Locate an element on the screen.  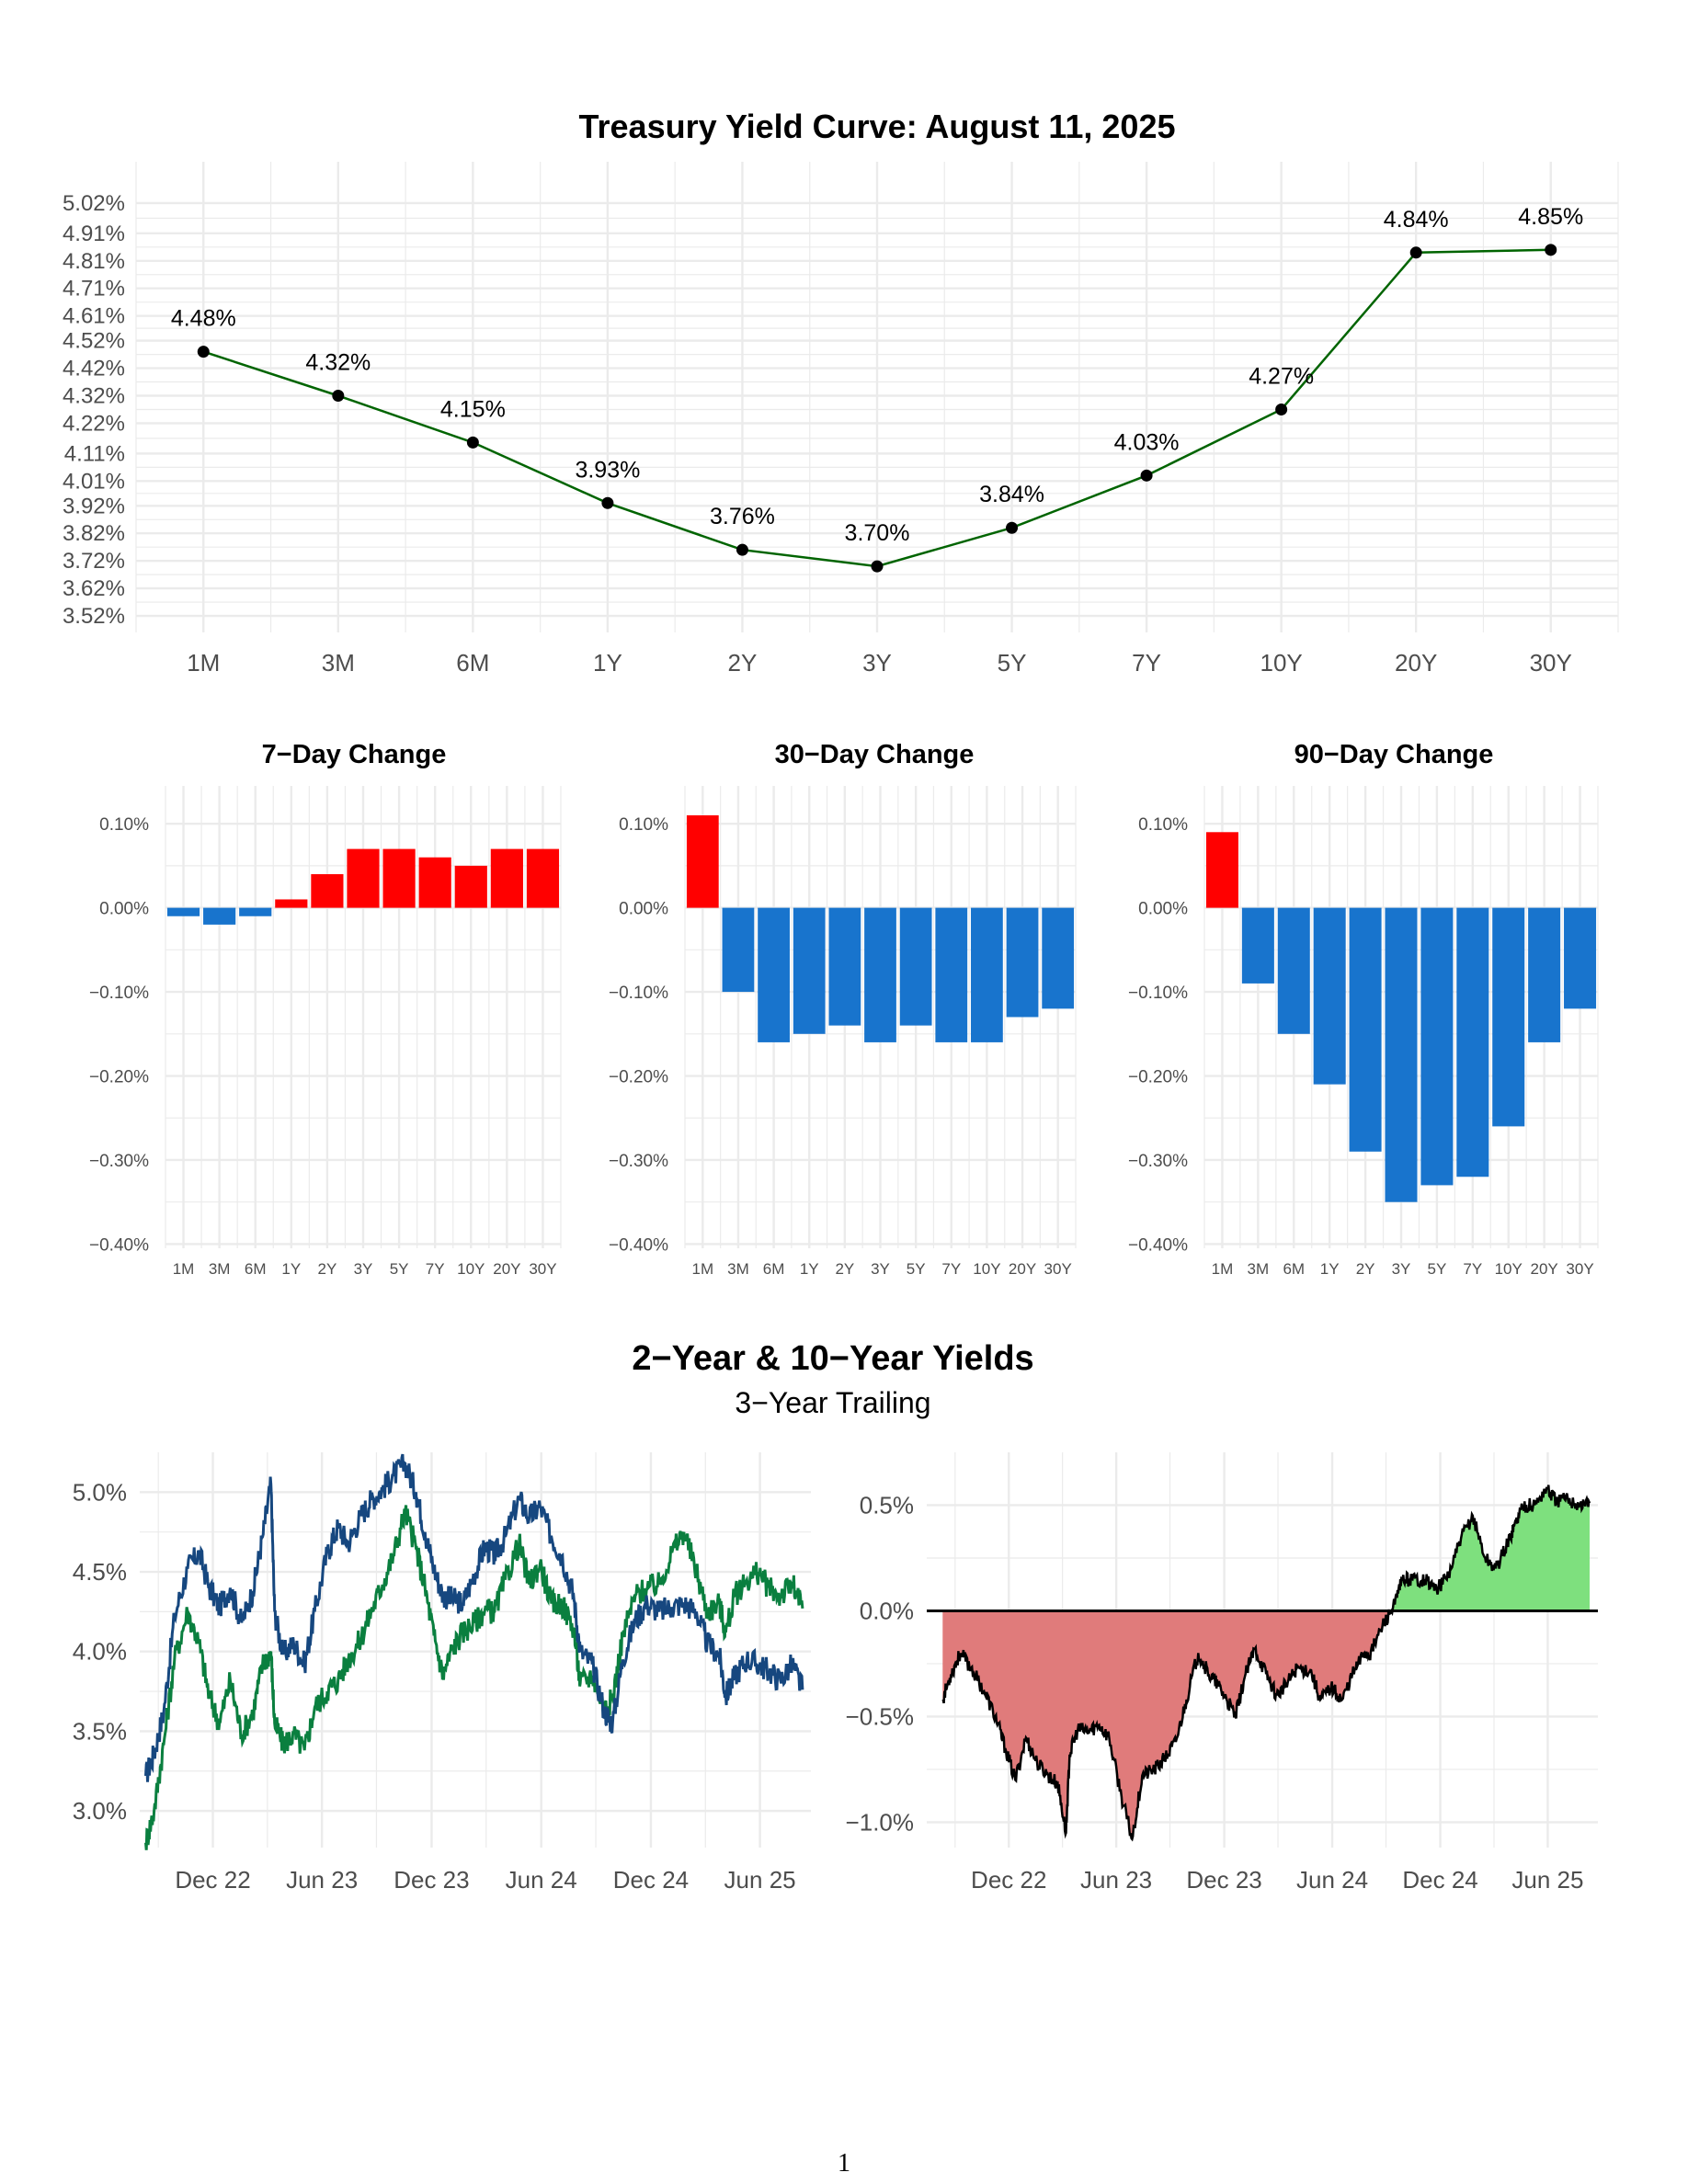
x-tick-label: Dec 23 is located at coordinates (431, 1880).